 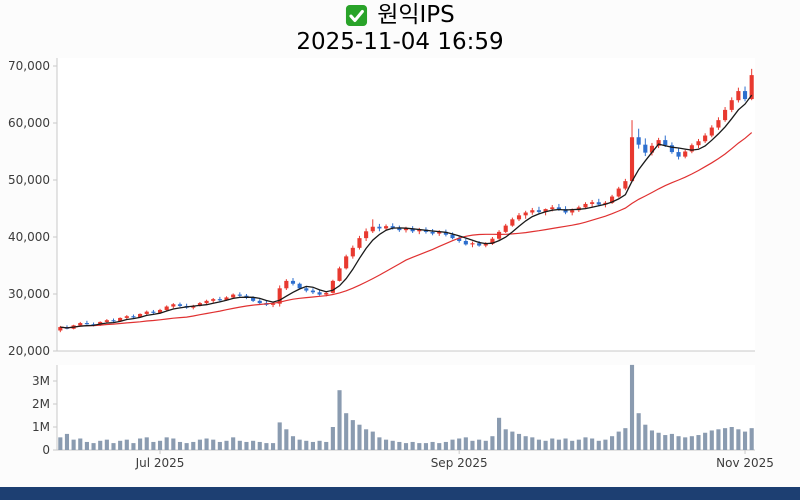 What do you see at coordinates (416, 15) in the screenshot?
I see `stock-title: 원익IPS` at bounding box center [416, 15].